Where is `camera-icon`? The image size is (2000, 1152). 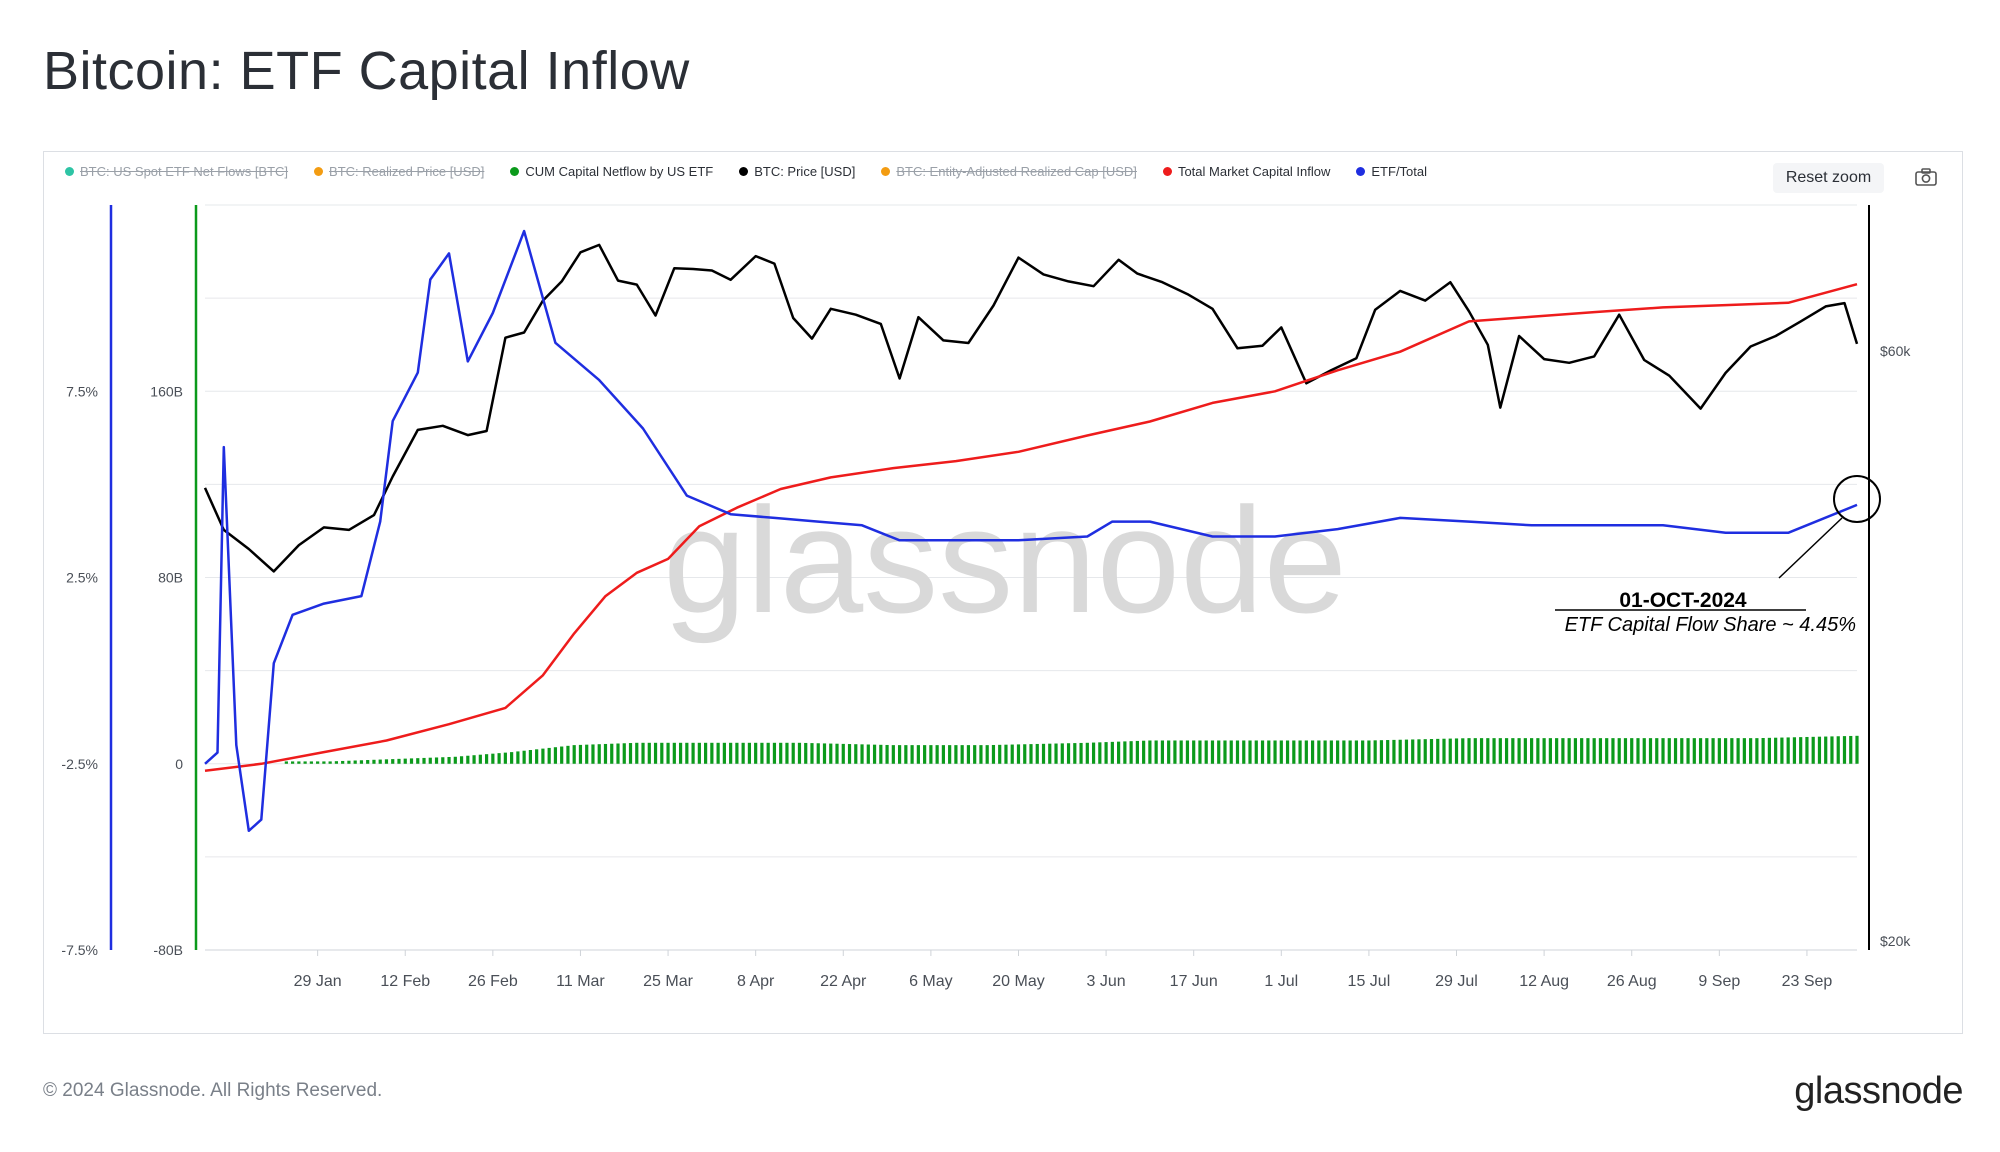 camera-icon is located at coordinates (1926, 177).